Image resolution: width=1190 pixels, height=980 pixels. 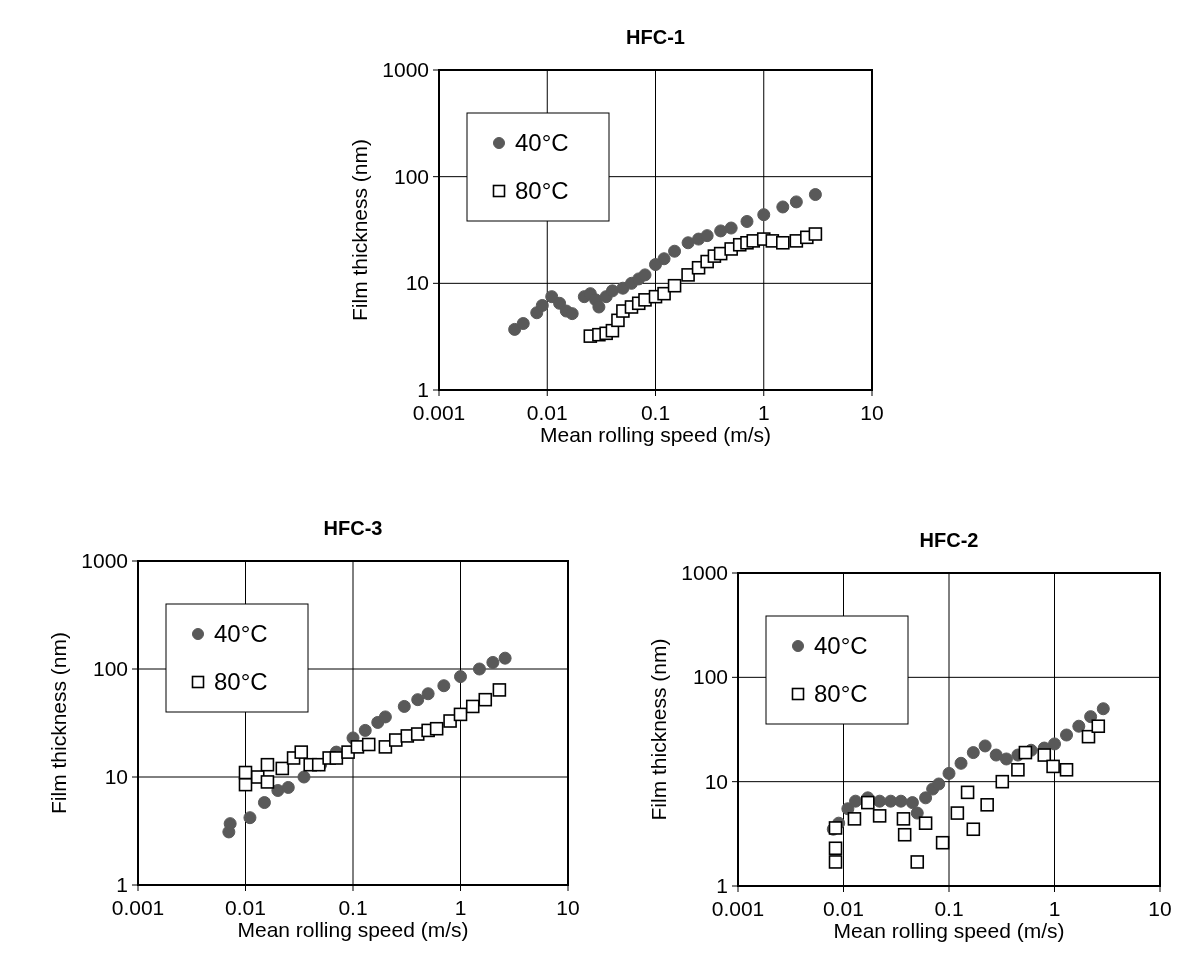 I want to click on chart-title: HFC-2, so click(x=949, y=540).